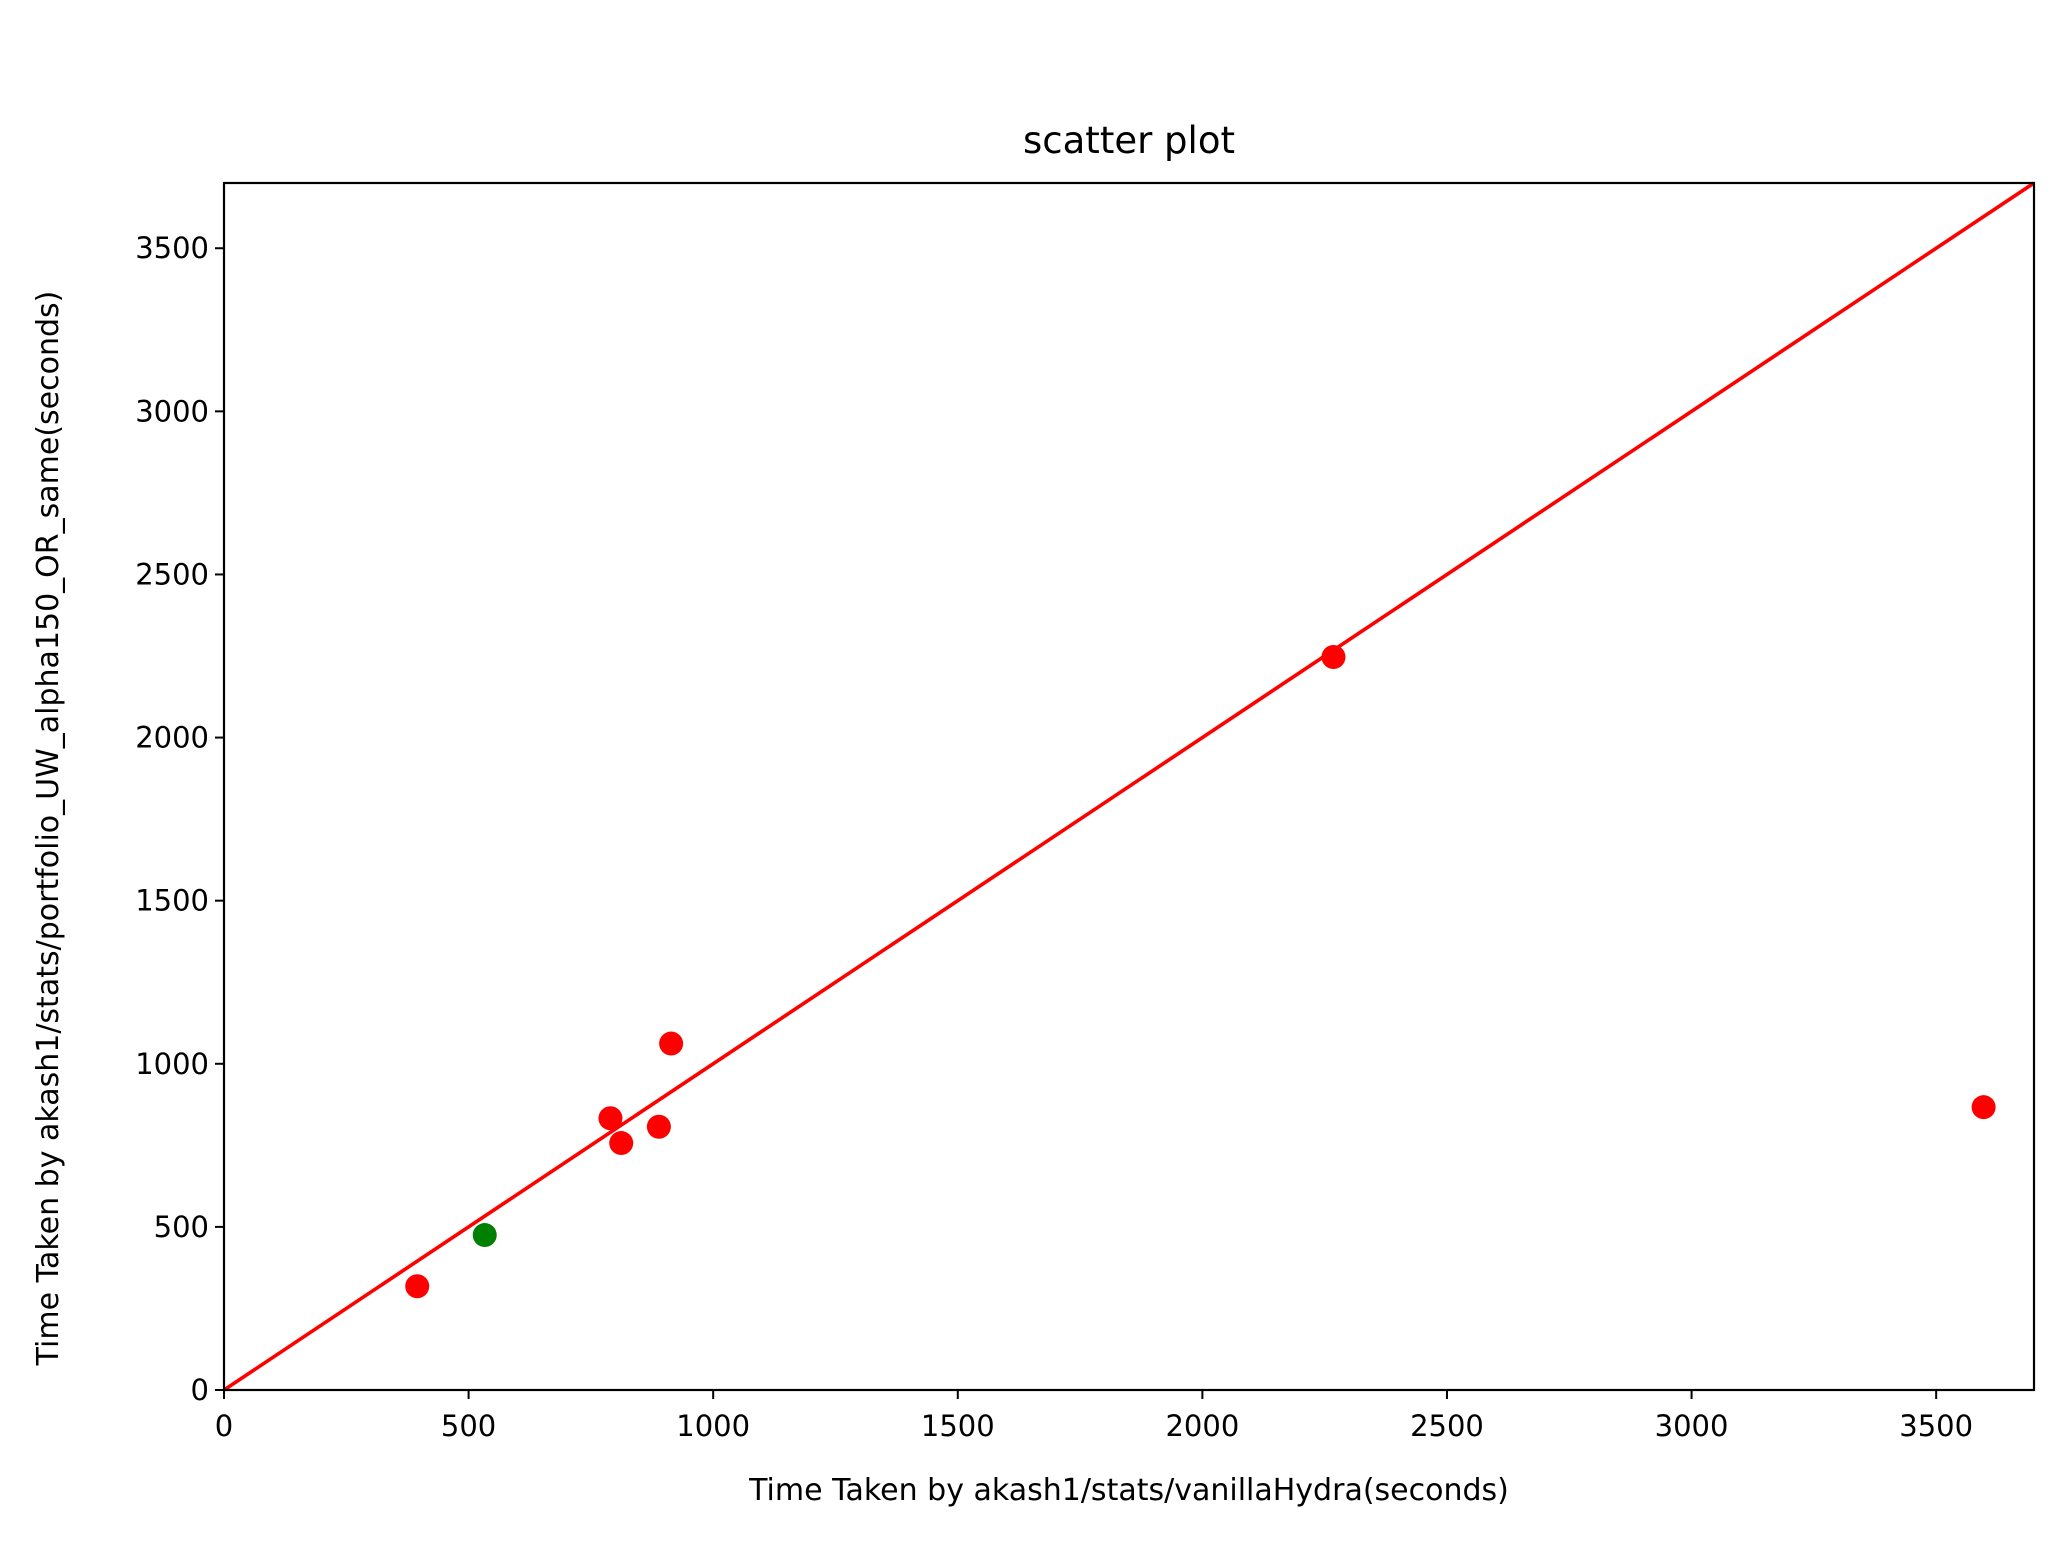 The height and width of the screenshot is (1562, 2052). I want to click on x-tick-label: 3000, so click(1692, 1426).